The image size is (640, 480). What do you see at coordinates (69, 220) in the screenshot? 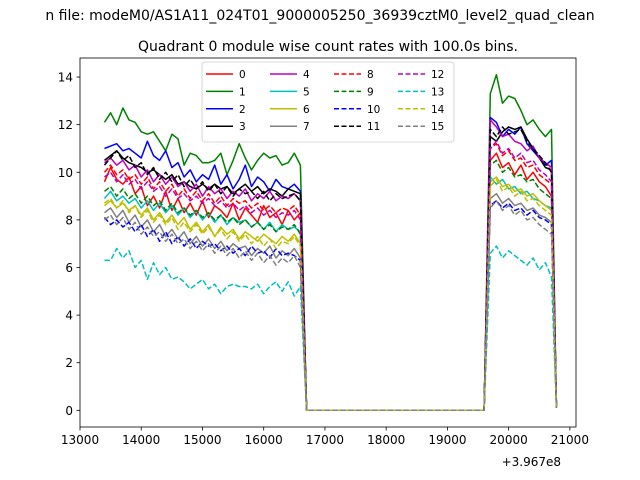
I see `y-tick-label: 8` at bounding box center [69, 220].